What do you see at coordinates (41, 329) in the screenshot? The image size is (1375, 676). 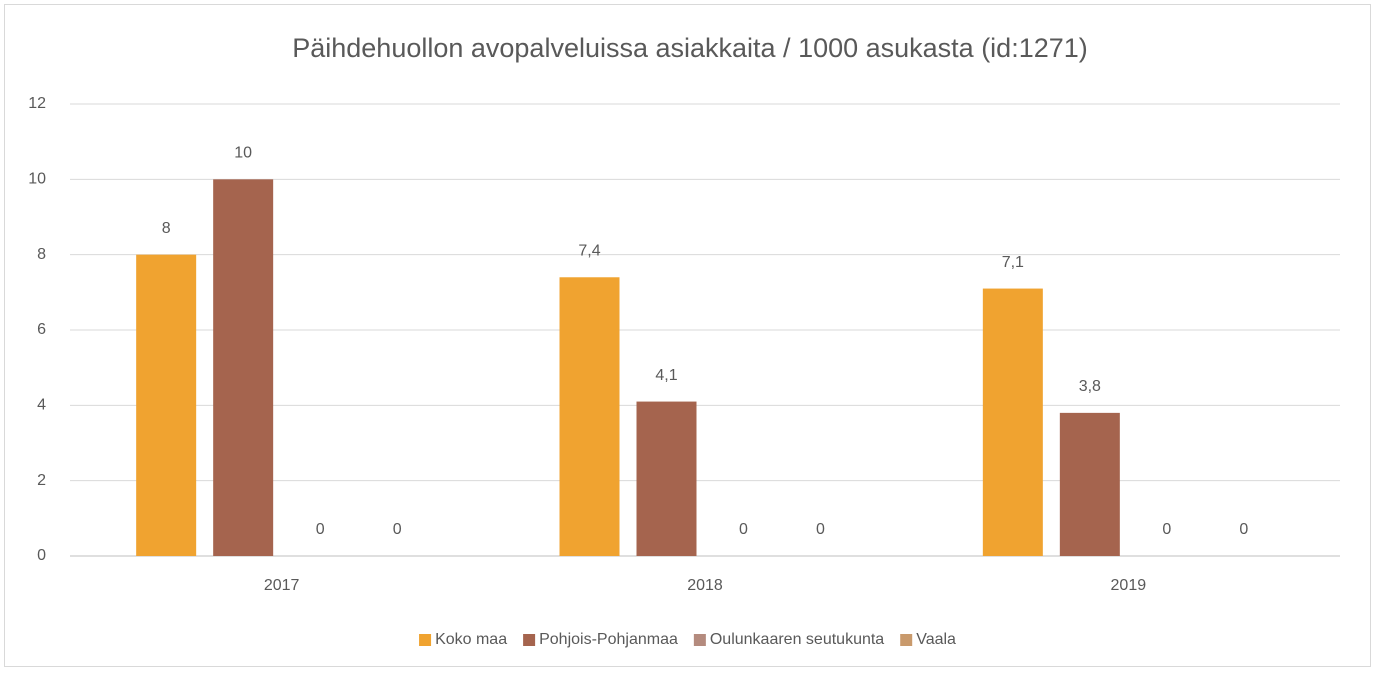 I see `y-tick-label: 6` at bounding box center [41, 329].